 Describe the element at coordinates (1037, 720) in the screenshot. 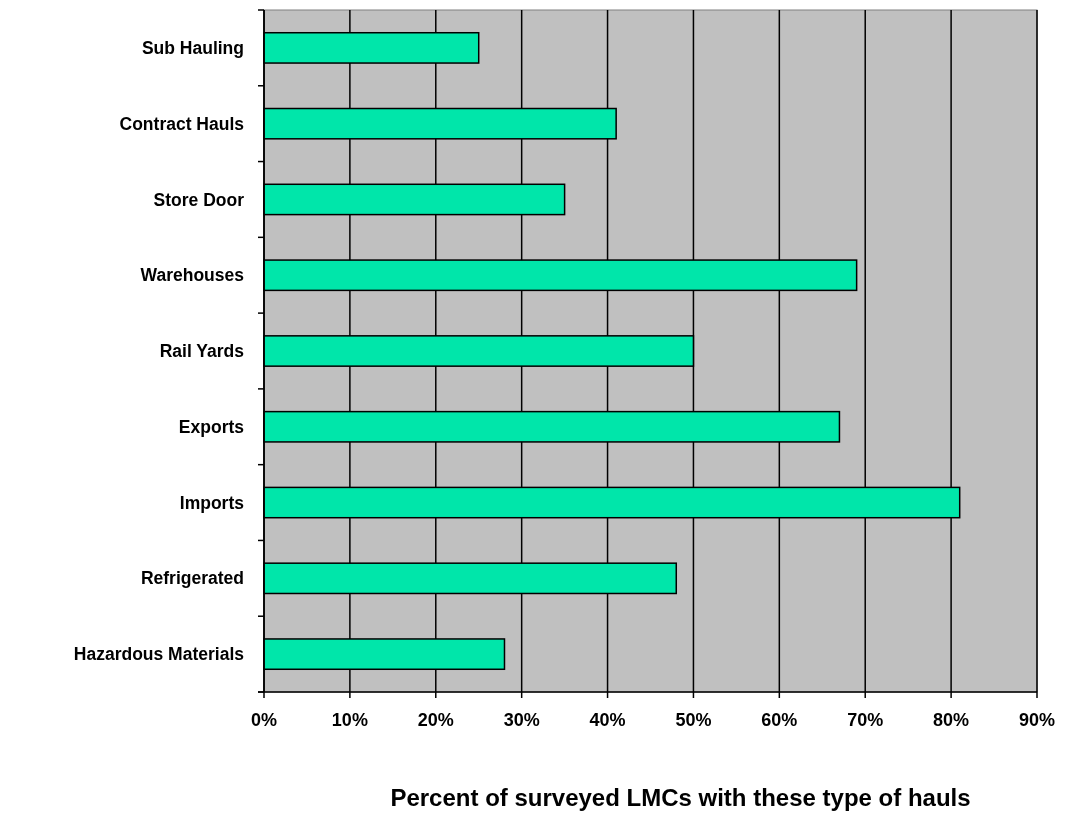

I see `x-tick-label: 90%` at that location.